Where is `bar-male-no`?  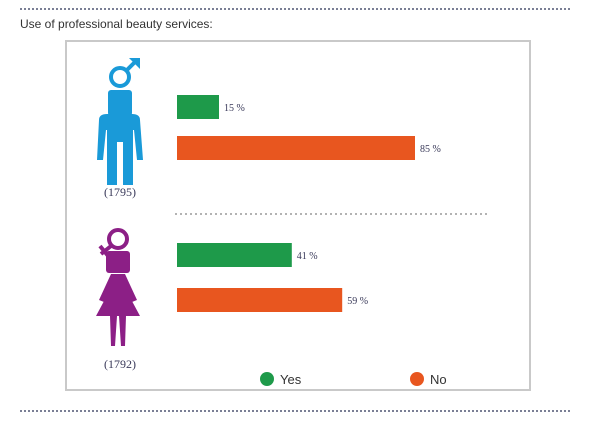 bar-male-no is located at coordinates (296, 148).